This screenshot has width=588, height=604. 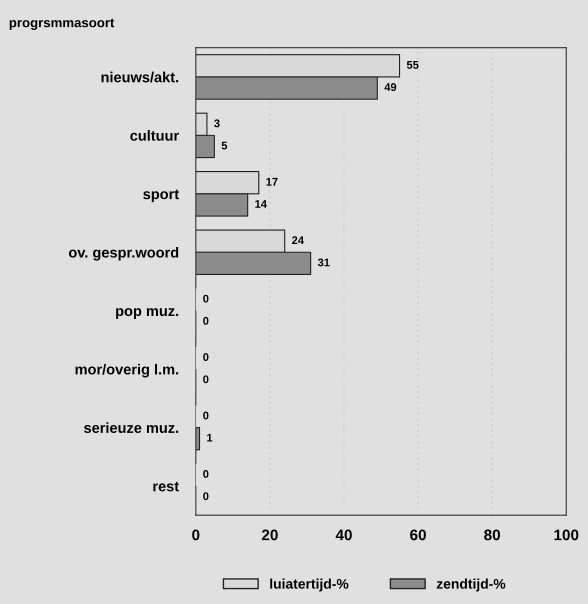 What do you see at coordinates (324, 262) in the screenshot?
I see `data-label: 31` at bounding box center [324, 262].